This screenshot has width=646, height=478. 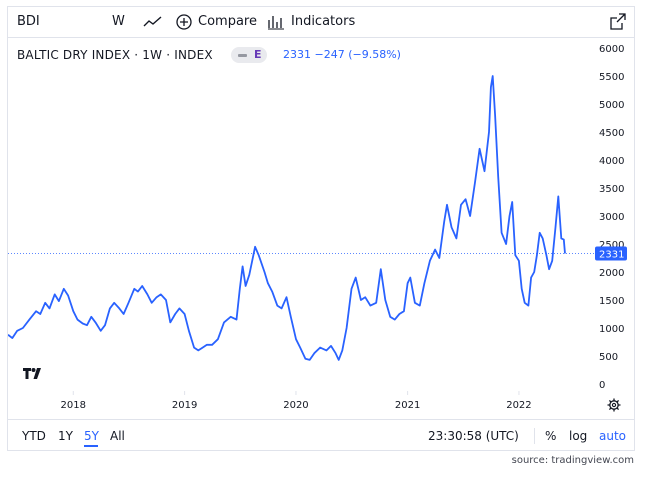 I want to click on y-tick-label: 3500, so click(x=611, y=189).